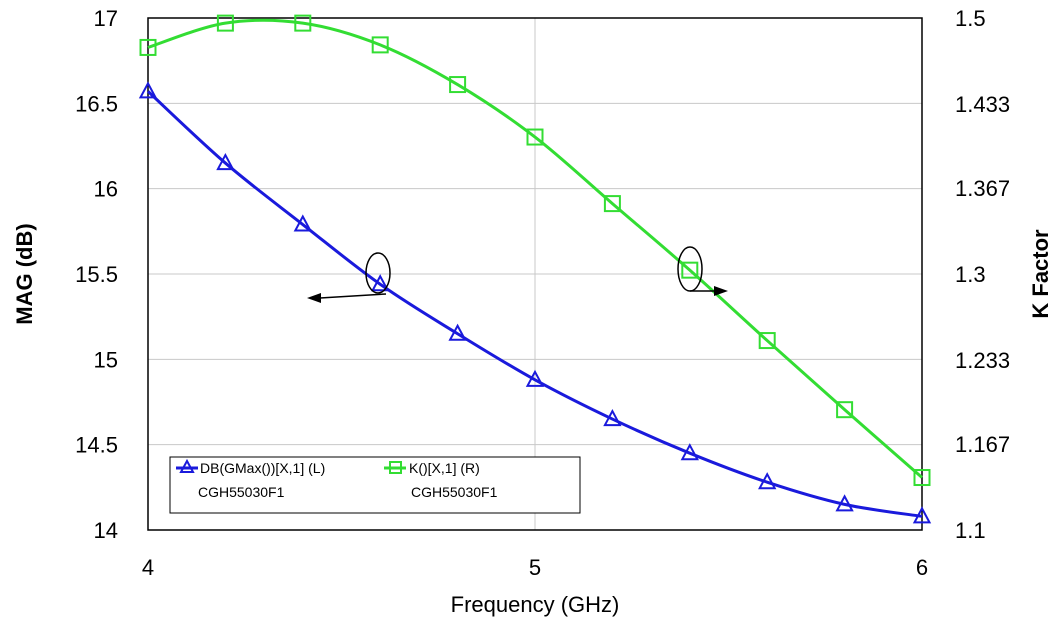 The height and width of the screenshot is (622, 1058). I want to click on legend-label-2: K()[X,1] (R), so click(444, 468).